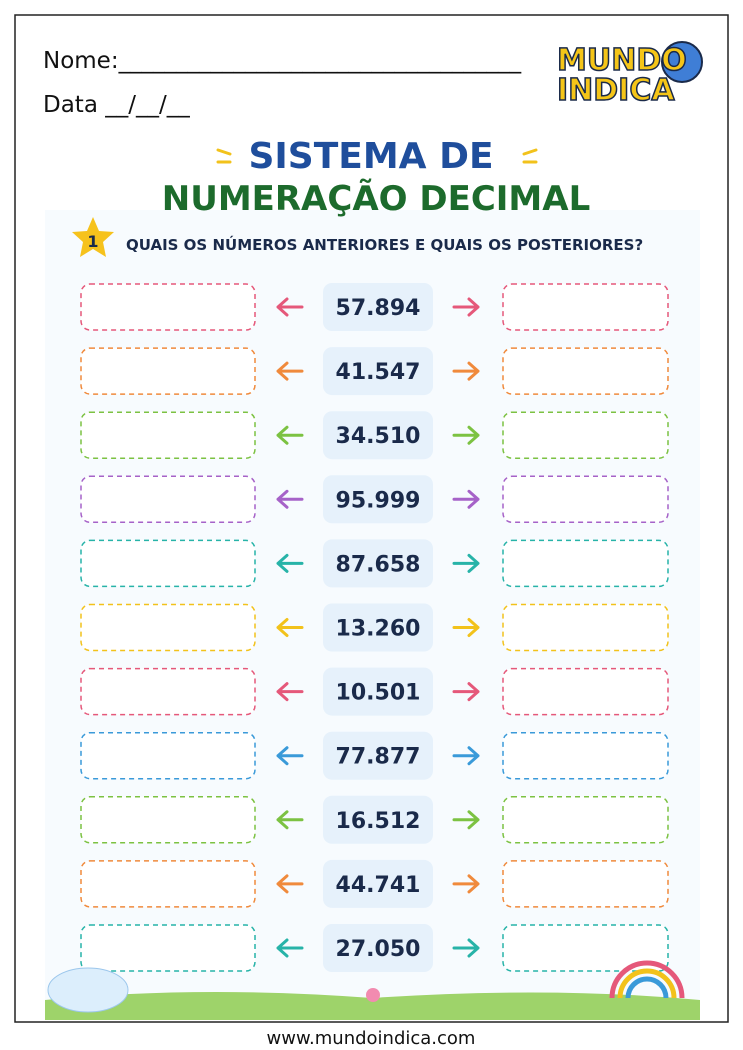 This screenshot has height=1050, width=743. I want to click on number: 34.510, so click(378, 436).